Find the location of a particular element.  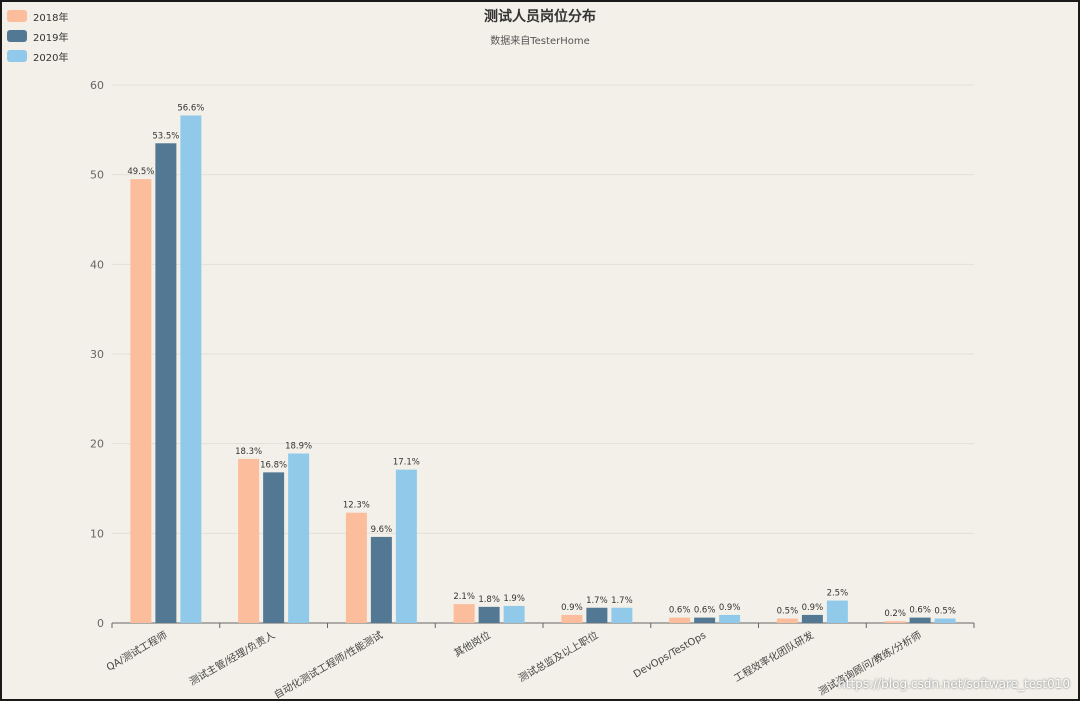

legend-label-2019: 2019年 is located at coordinates (51, 38).